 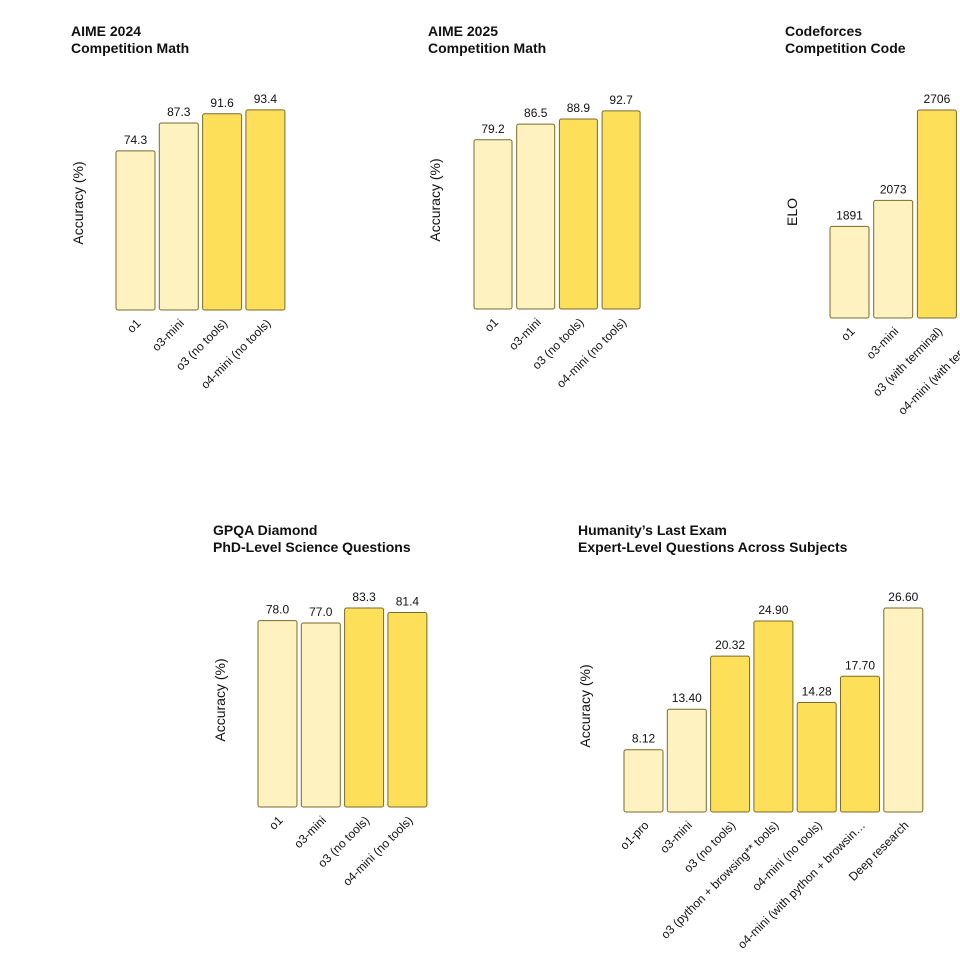 I want to click on value-label: 8.12, so click(x=644, y=739).